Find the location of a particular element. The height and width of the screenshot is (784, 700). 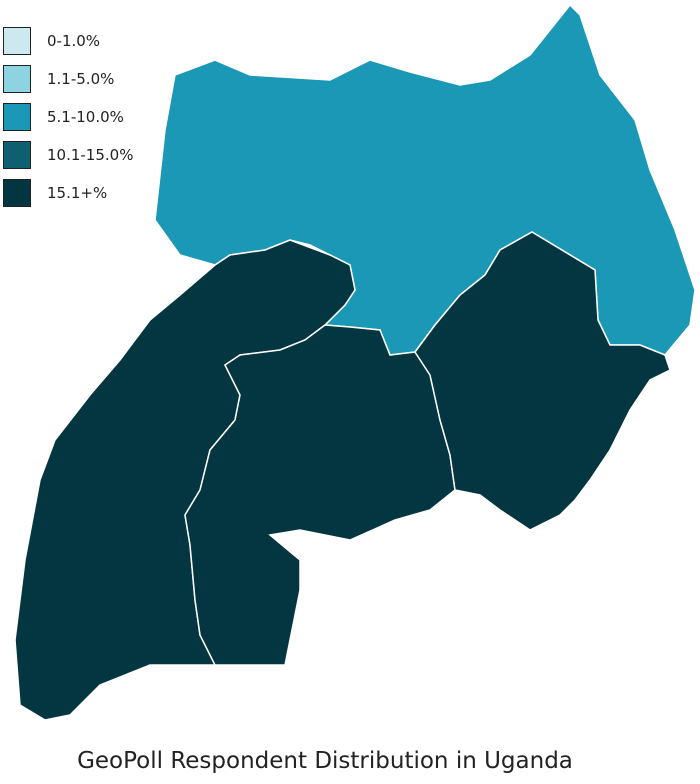

legend-item: 10.1-15.0% is located at coordinates (68, 155).